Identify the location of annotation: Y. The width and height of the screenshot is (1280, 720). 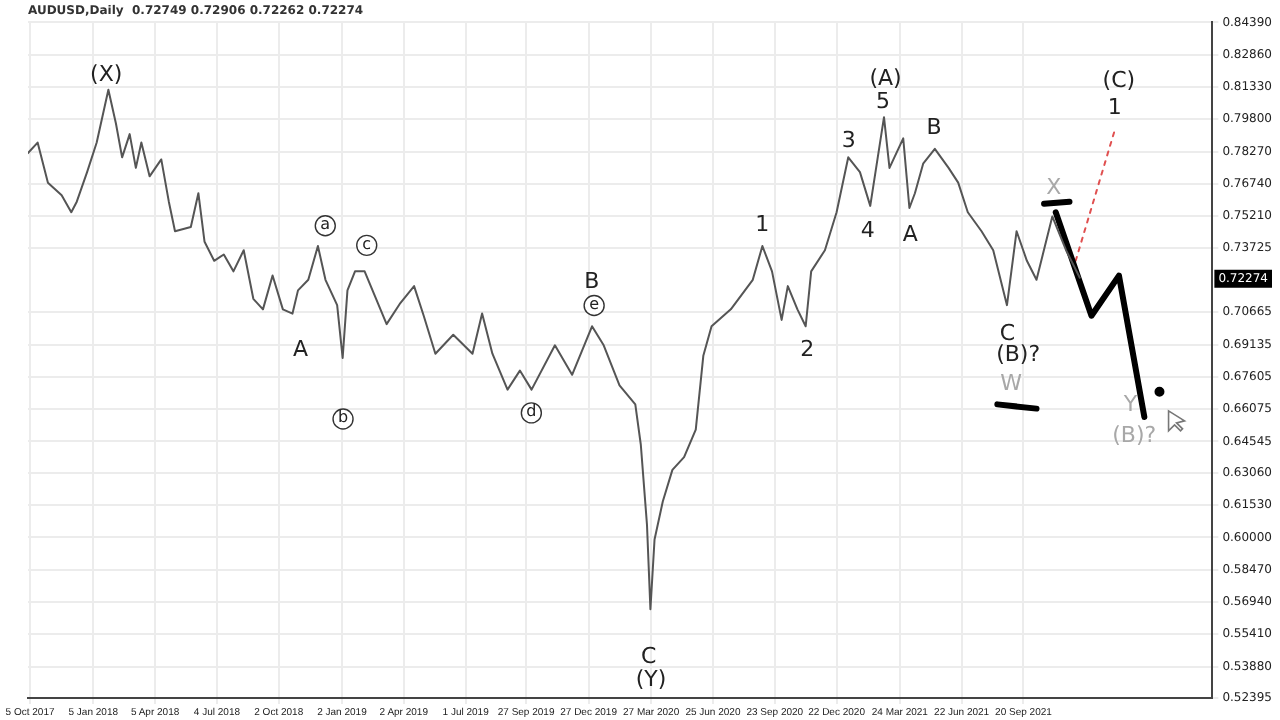
(1129, 403).